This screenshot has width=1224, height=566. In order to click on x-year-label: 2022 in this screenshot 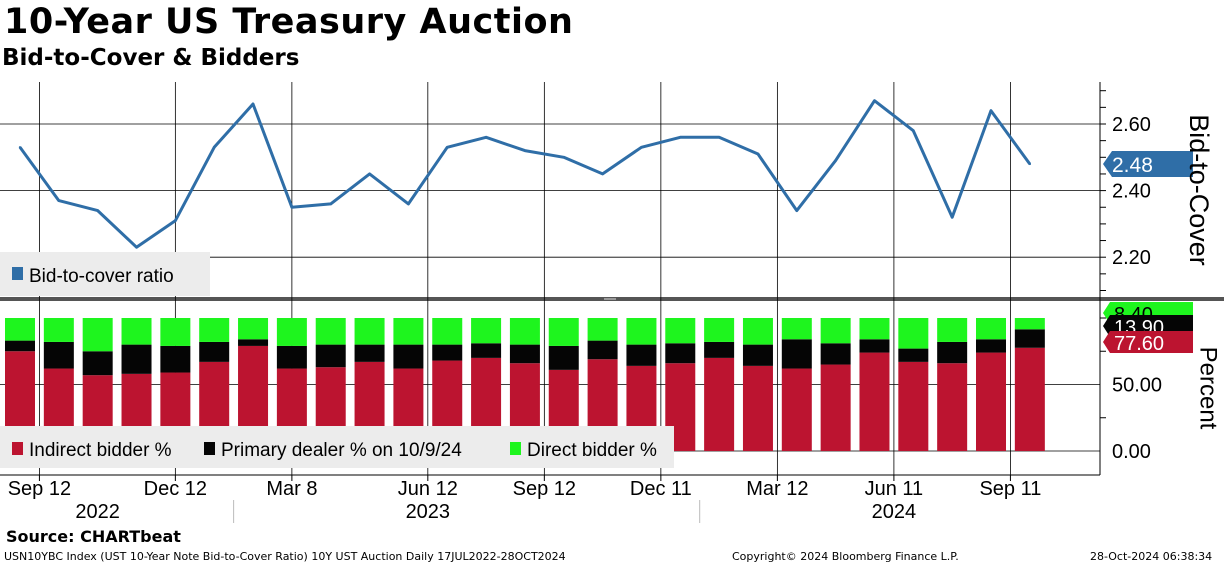, I will do `click(97, 512)`.